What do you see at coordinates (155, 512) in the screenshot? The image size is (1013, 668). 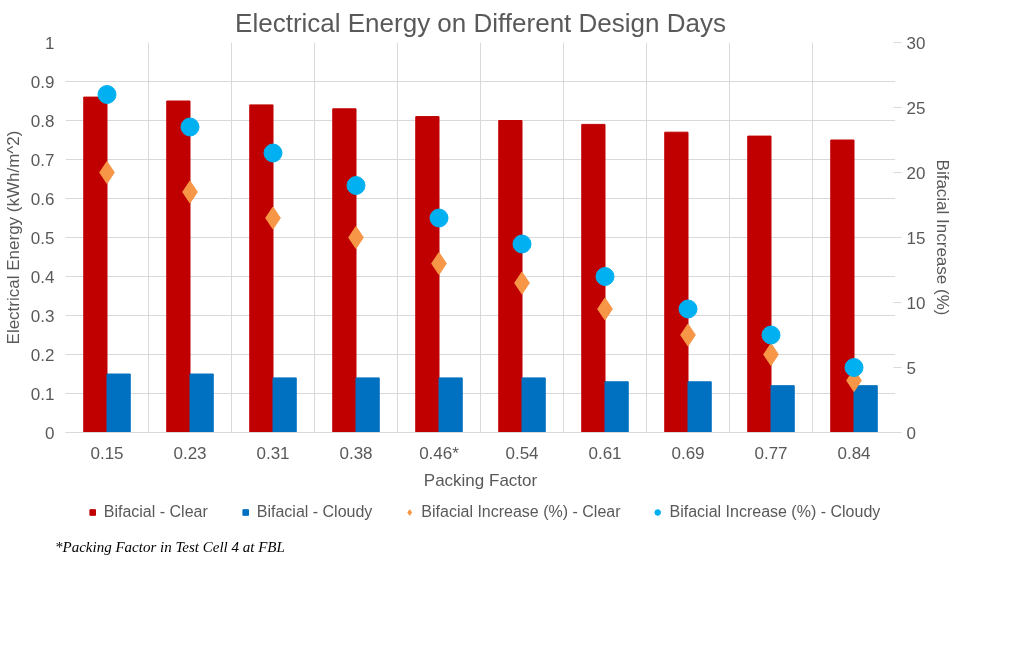 I see `legend-label: Bifacial - Clear` at bounding box center [155, 512].